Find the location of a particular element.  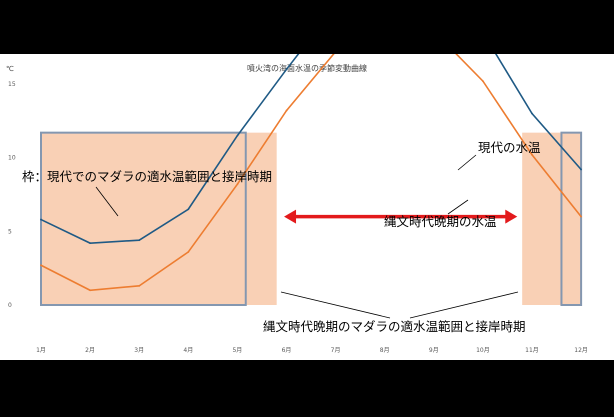

x-tick-label: 1月 is located at coordinates (41, 350).